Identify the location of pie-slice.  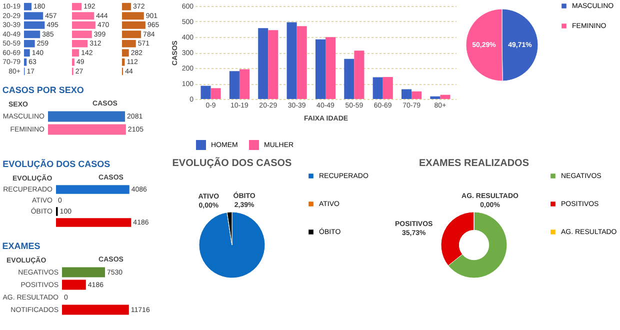
(232, 245).